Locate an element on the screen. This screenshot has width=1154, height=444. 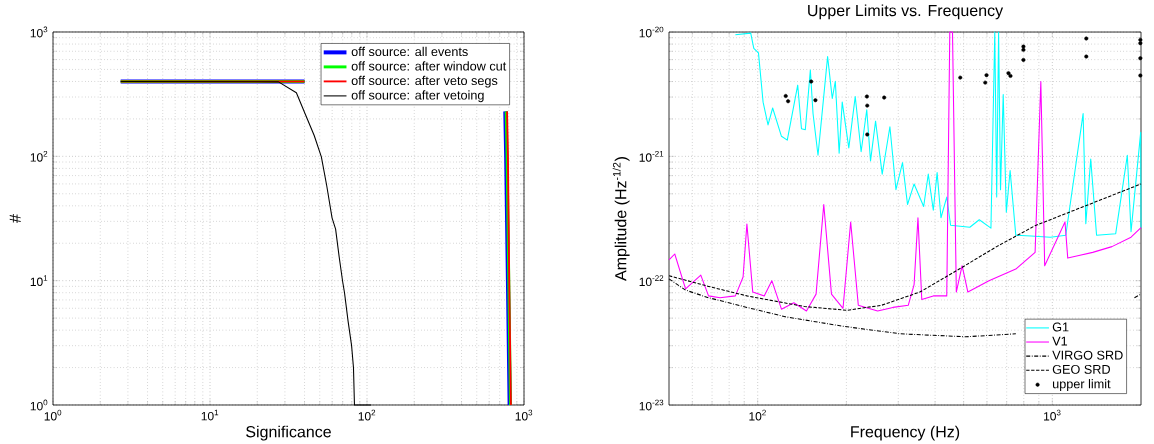
legend-label: off source: all events is located at coordinates (409, 51).